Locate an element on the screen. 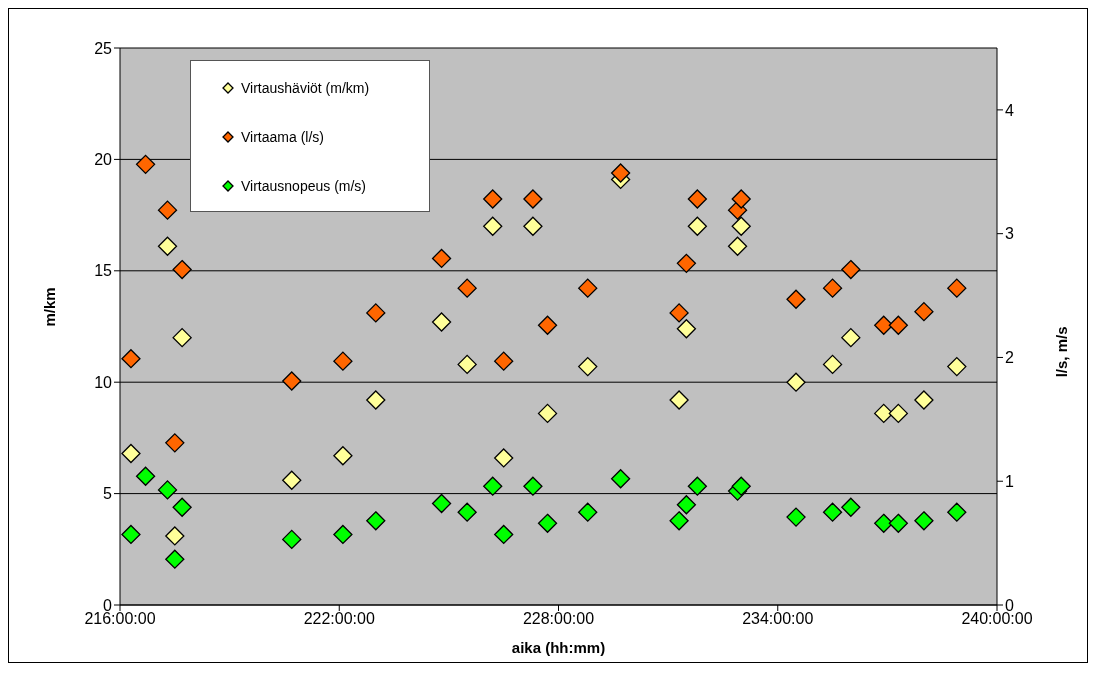 This screenshot has width=1097, height=675. y-tick-label: 15 is located at coordinates (103, 271).